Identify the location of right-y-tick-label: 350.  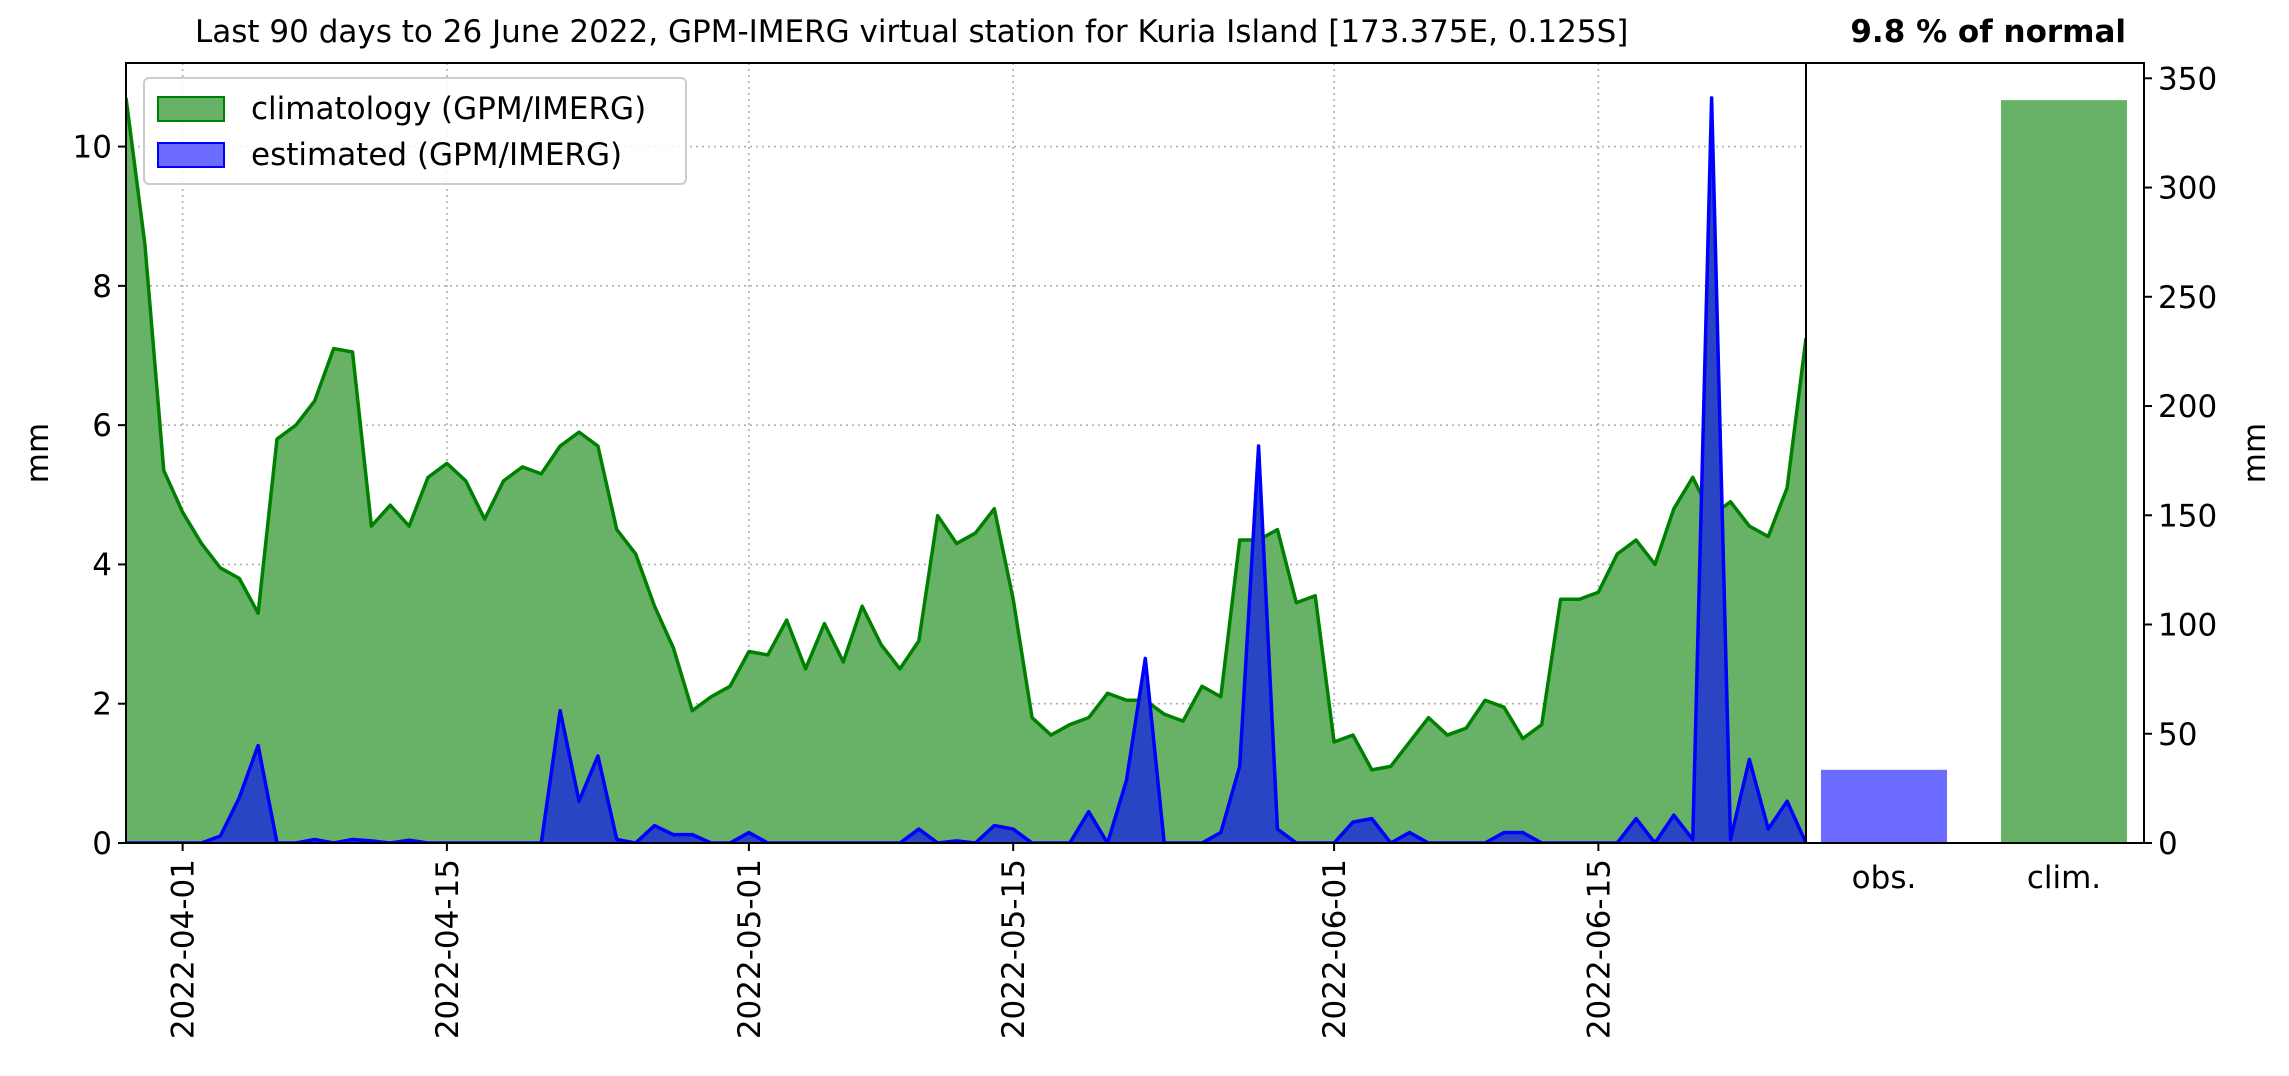
(2187, 79).